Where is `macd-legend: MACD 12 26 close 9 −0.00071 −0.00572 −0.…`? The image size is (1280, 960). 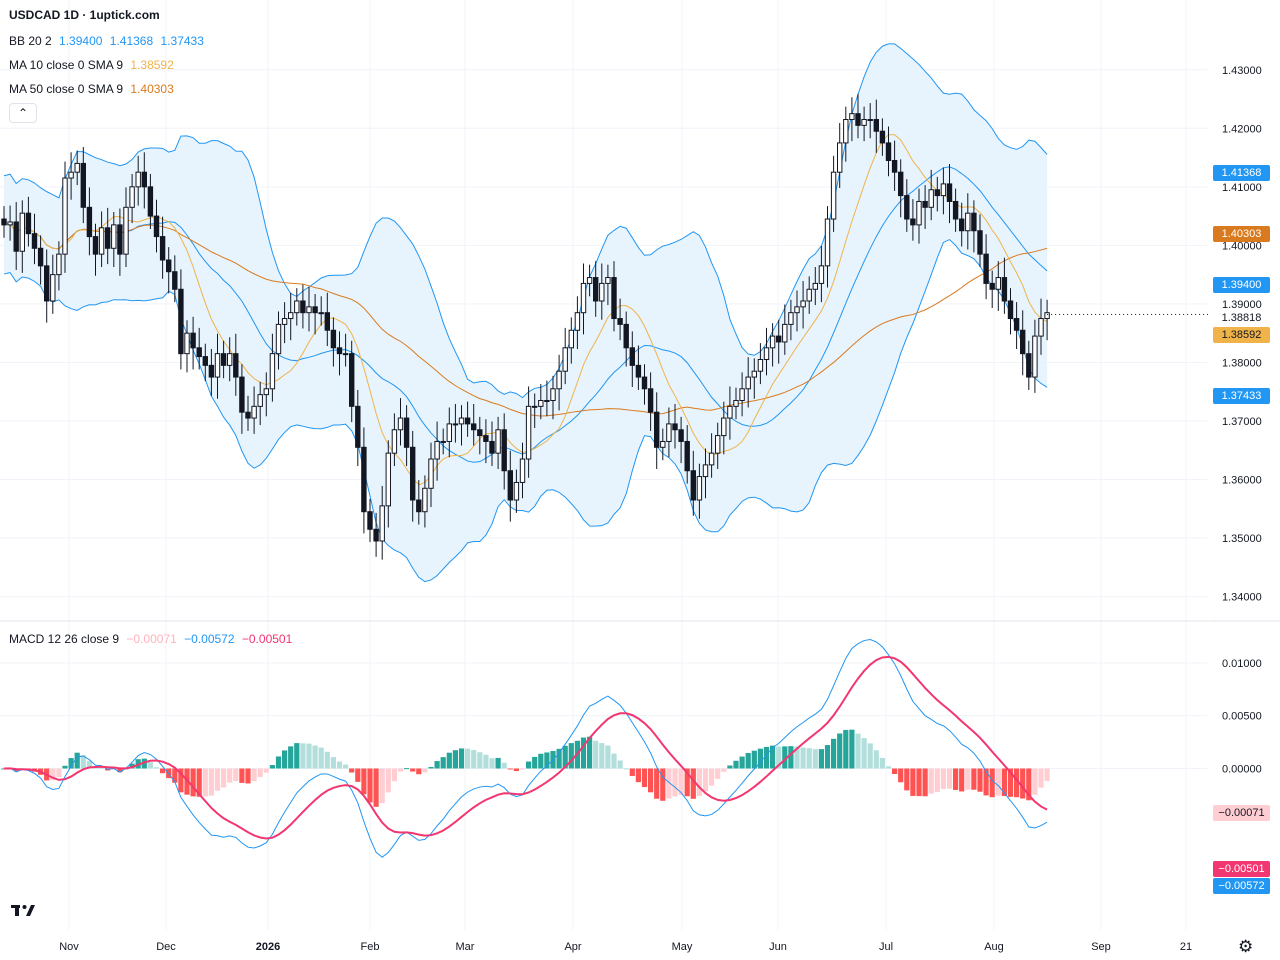
macd-legend: MACD 12 26 close 9 −0.00071 −0.00572 −0.… is located at coordinates (150, 639).